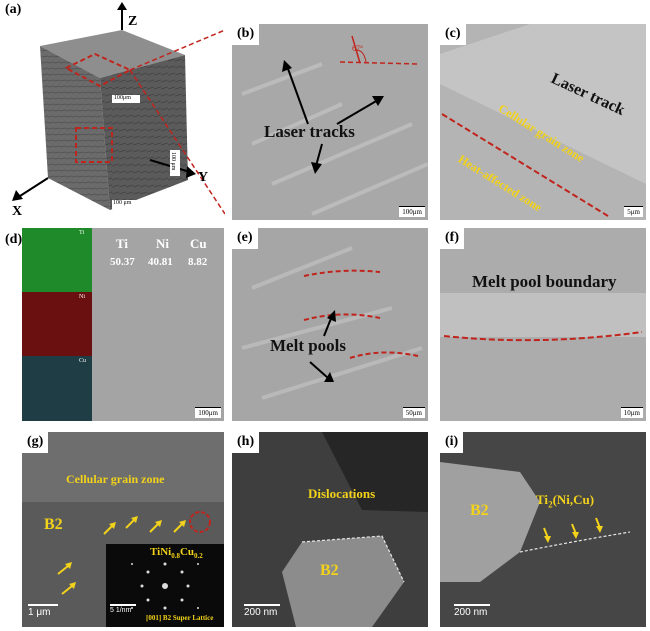 The width and height of the screenshot is (650, 631). I want to click on scale-side: 100 μm, so click(173, 161).